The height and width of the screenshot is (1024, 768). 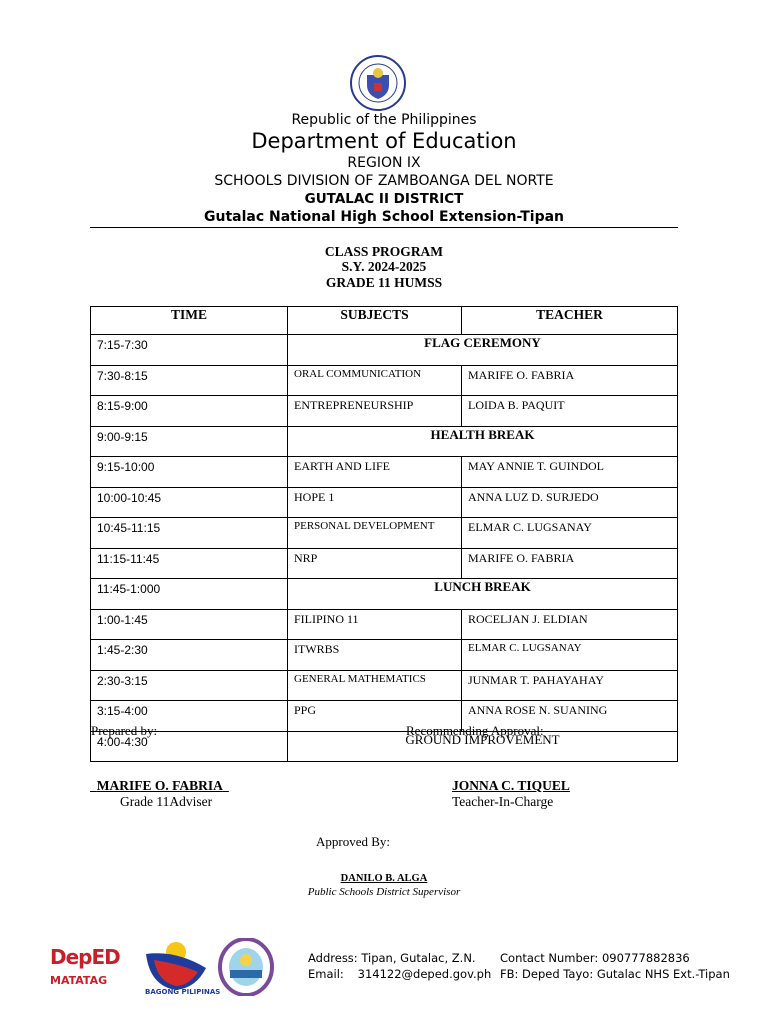 What do you see at coordinates (626, 974) in the screenshot?
I see `fb-value: Deped Tayo: Gutalac NHS Ext.-Tipan` at bounding box center [626, 974].